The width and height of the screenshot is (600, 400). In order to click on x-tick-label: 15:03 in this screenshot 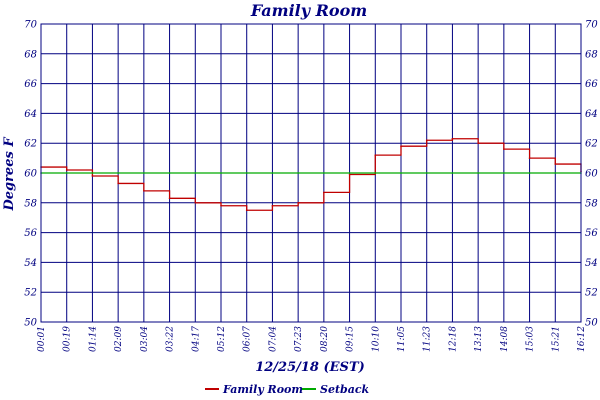, I will do `click(531, 339)`.